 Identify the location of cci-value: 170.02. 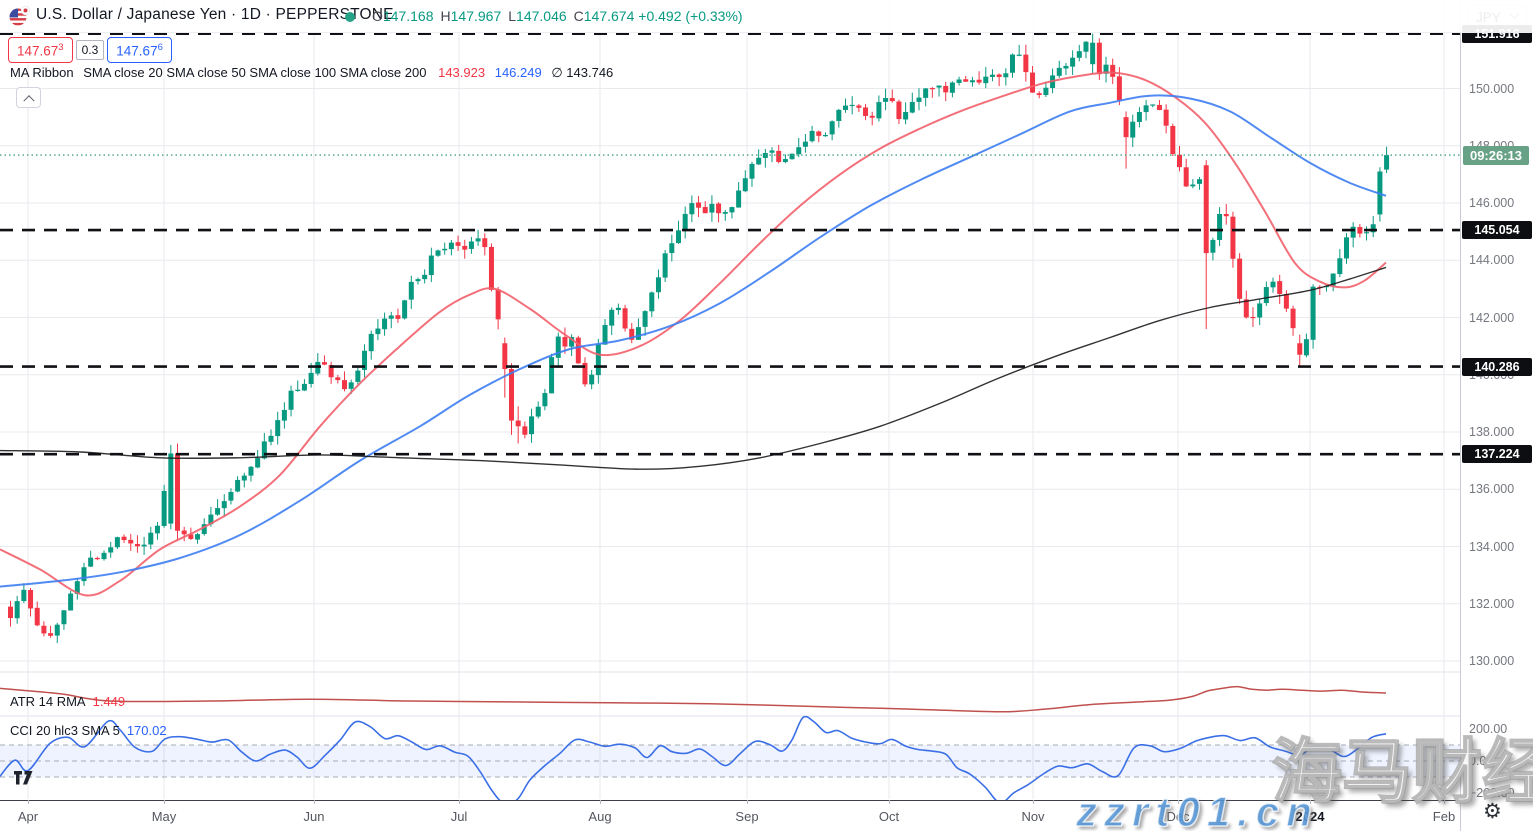
(146, 730).